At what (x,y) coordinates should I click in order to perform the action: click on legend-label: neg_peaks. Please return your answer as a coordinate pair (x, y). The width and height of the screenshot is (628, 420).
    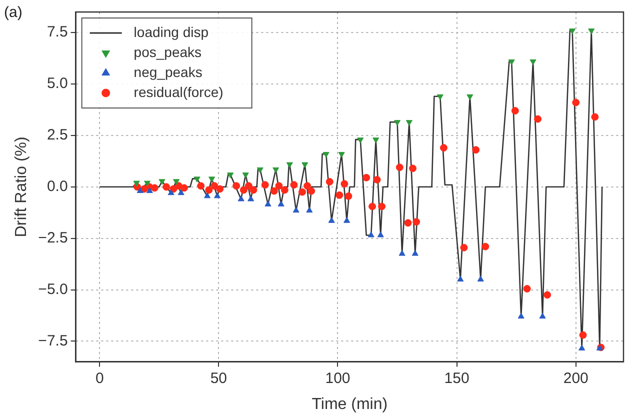
    Looking at the image, I should click on (168, 72).